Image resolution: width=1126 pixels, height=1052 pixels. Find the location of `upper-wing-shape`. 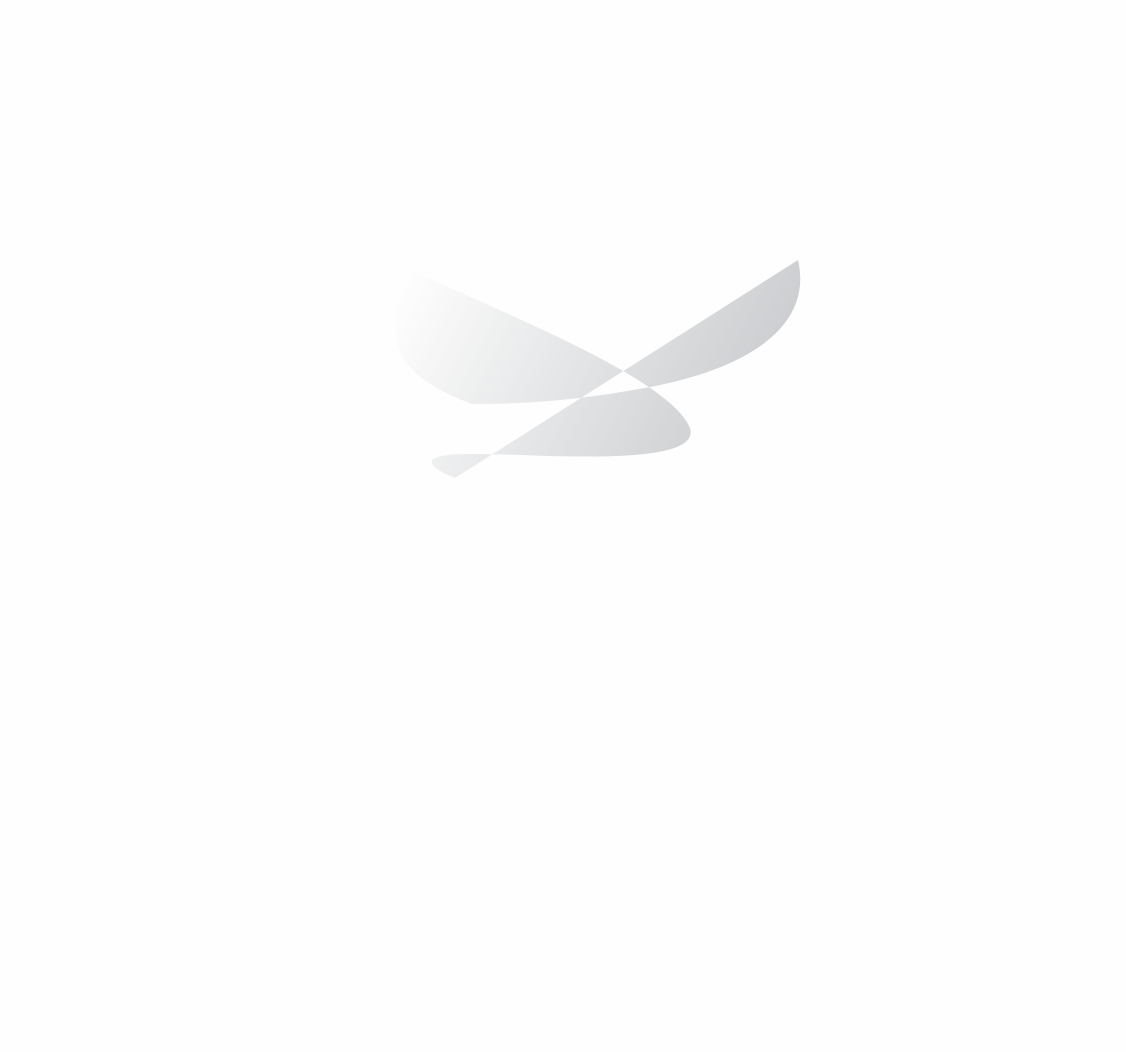

upper-wing-shape is located at coordinates (598, 369).